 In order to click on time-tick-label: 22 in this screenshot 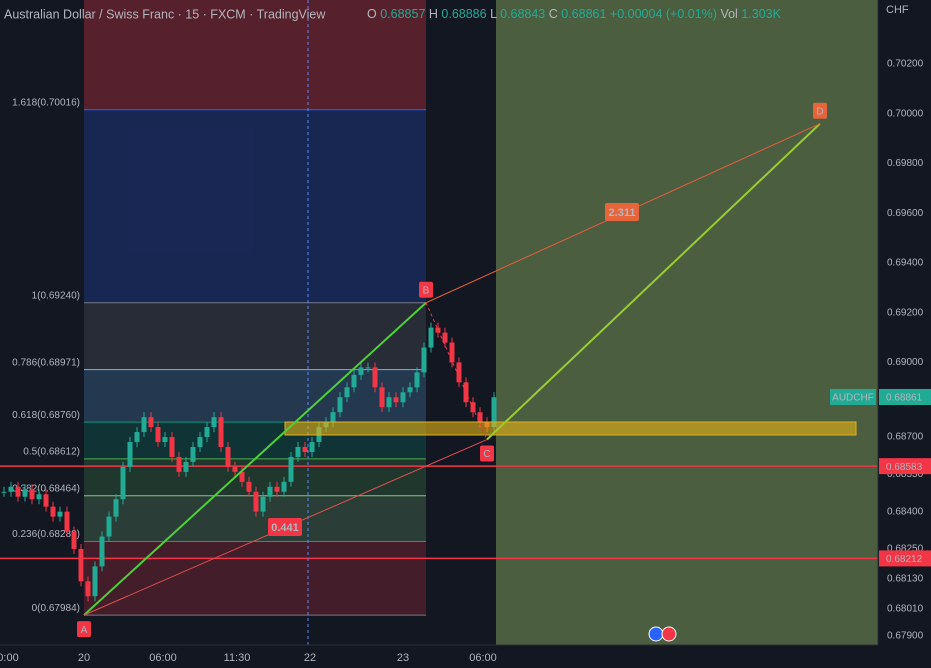, I will do `click(310, 658)`.